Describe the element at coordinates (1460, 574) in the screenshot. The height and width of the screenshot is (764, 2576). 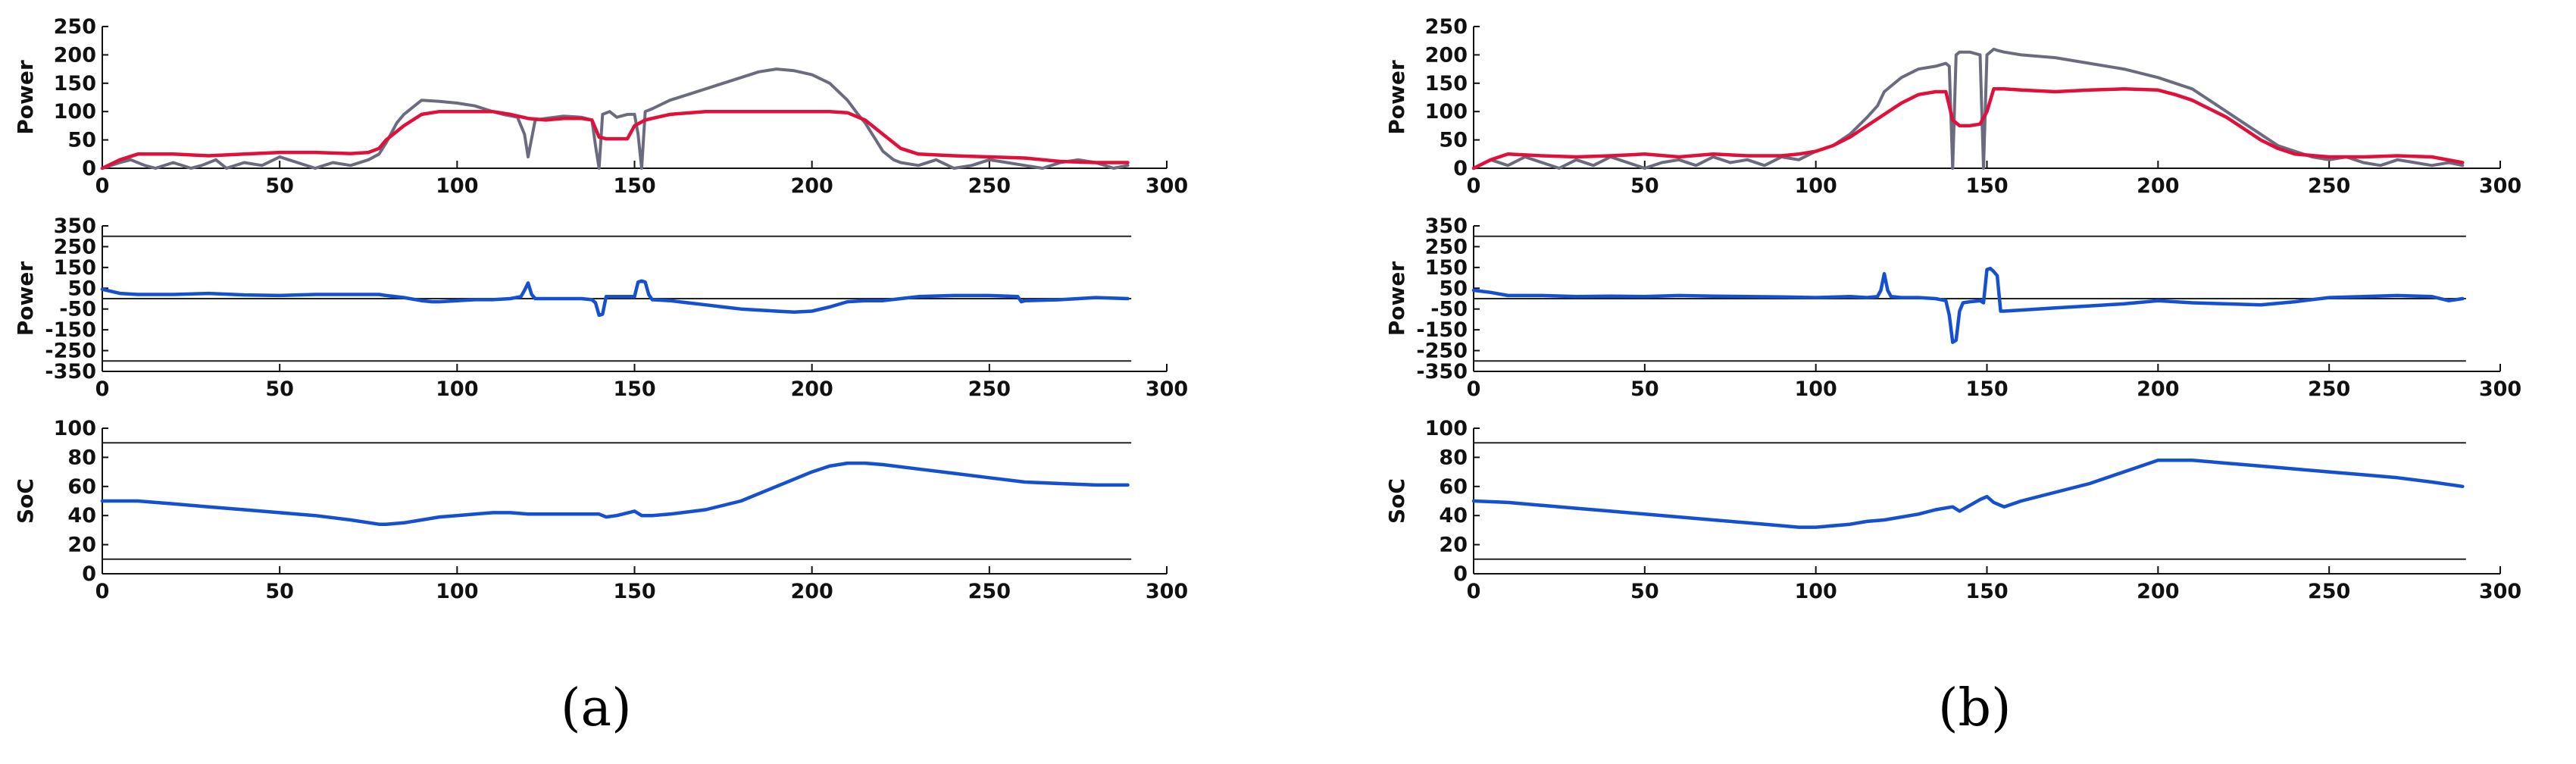
I see `panel-b-state-of-charge-ytick-label-0: 0` at that location.